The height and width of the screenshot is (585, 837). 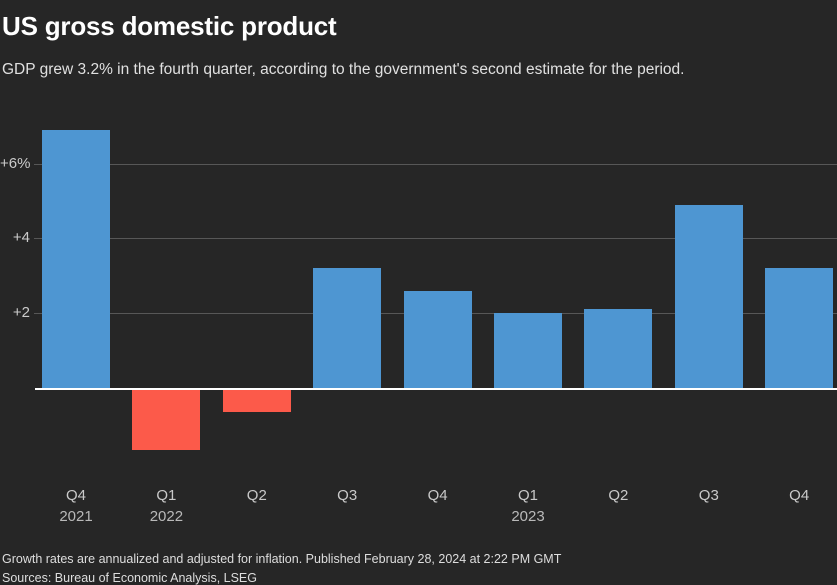 What do you see at coordinates (15, 163) in the screenshot?
I see `y-axis-tick-label: +6%` at bounding box center [15, 163].